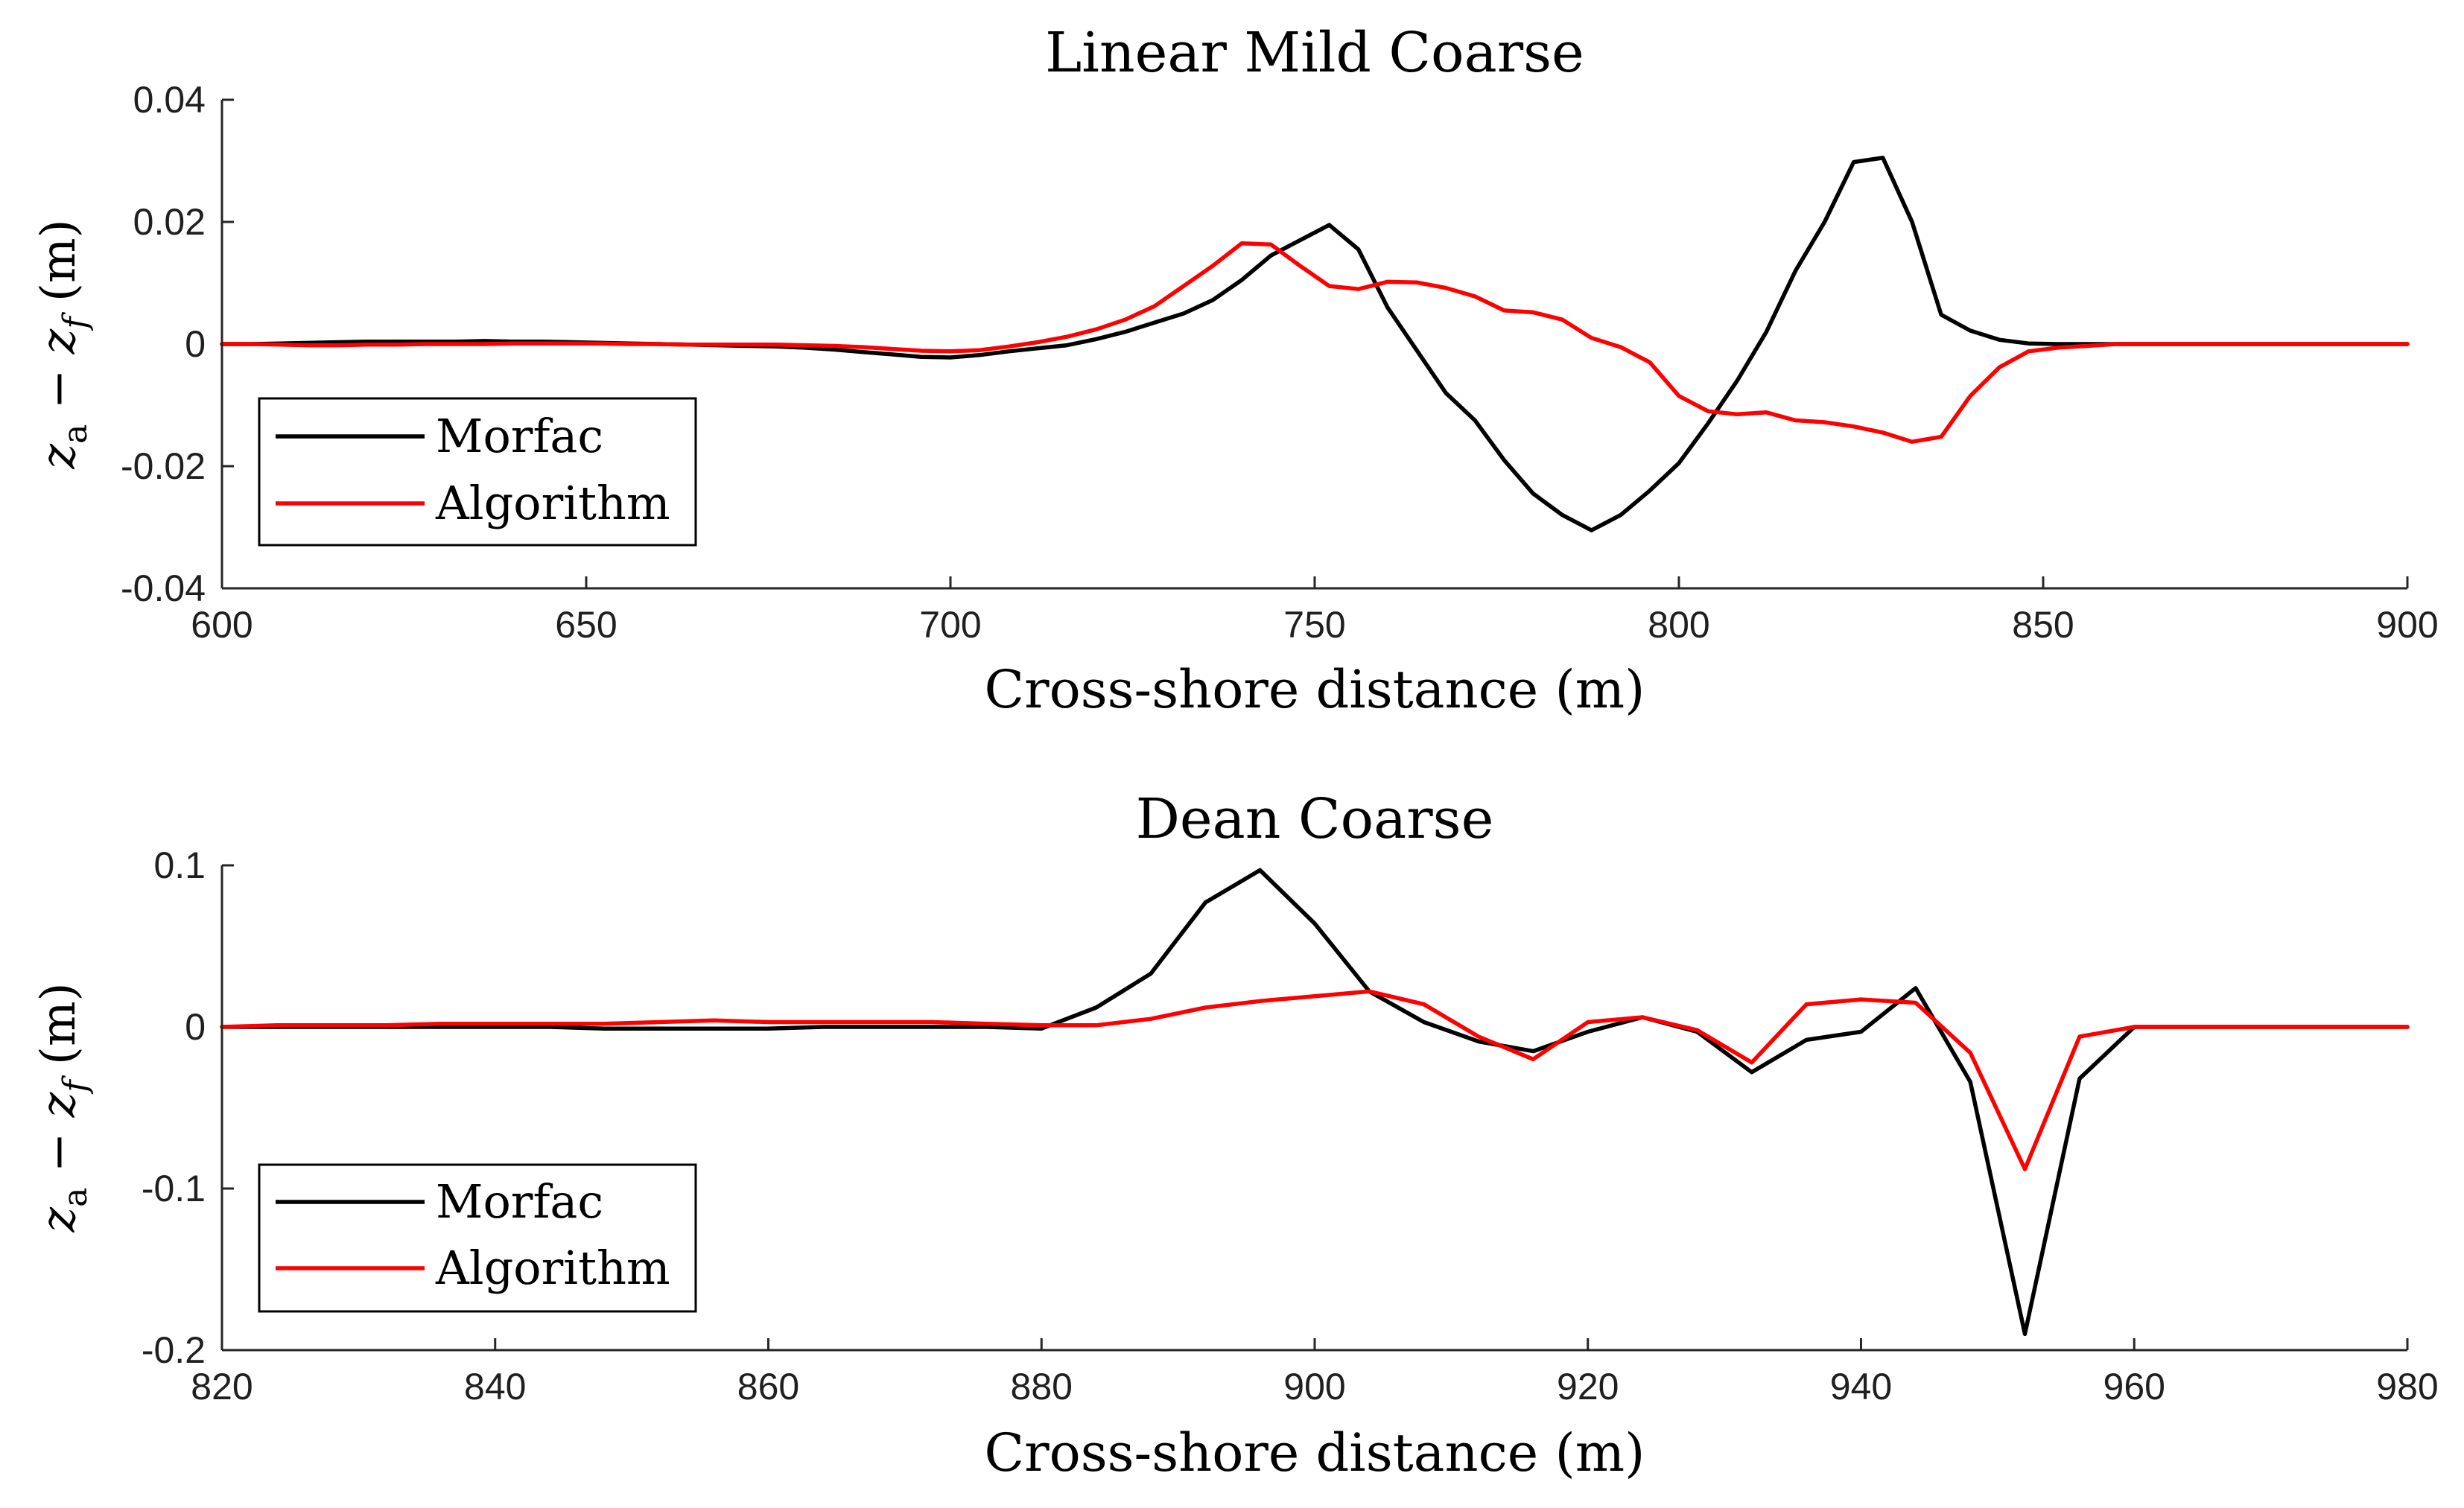 The height and width of the screenshot is (1508, 2464). Describe the element at coordinates (2134, 1386) in the screenshot. I see `x-tick-label: 960` at that location.